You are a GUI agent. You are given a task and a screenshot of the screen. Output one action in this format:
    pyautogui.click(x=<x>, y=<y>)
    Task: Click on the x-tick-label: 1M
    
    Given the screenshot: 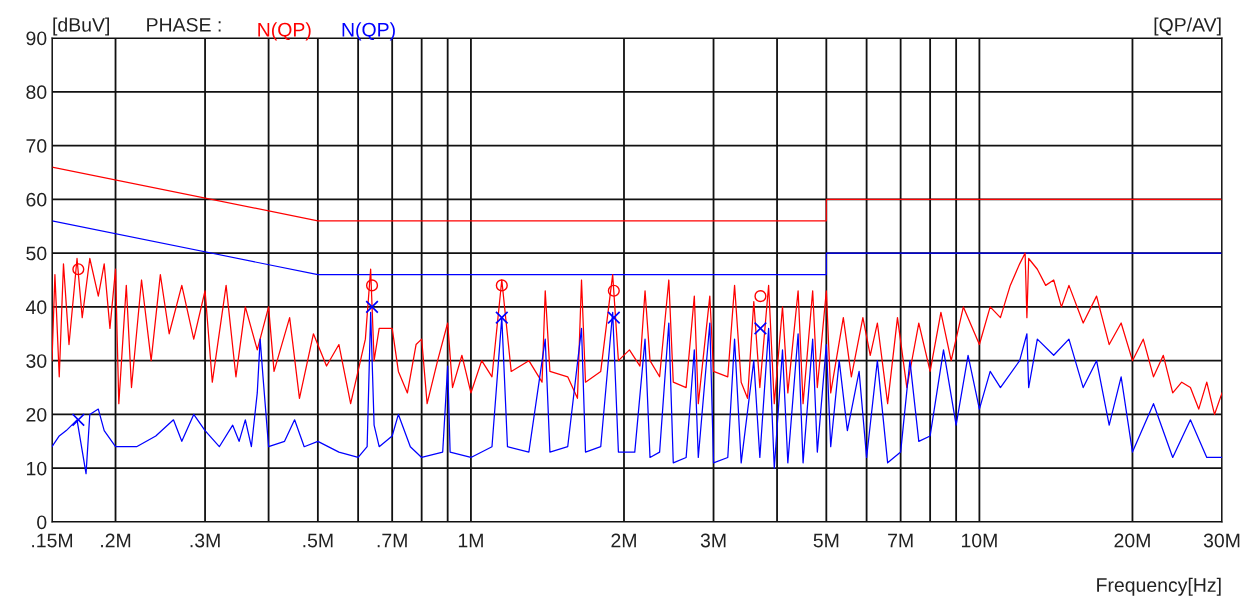 What is the action you would take?
    pyautogui.click(x=470, y=540)
    